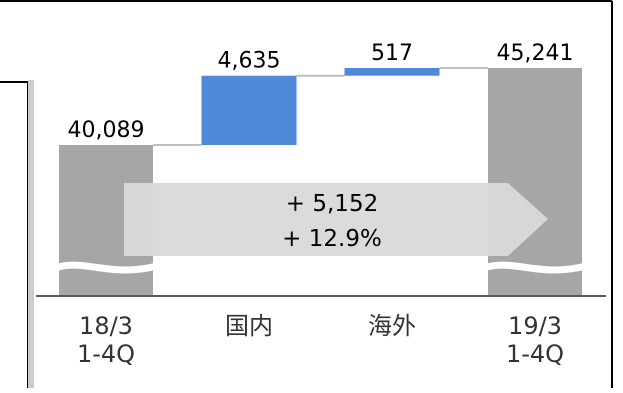  I want to click on category-label-3-1: 1-4Q, so click(535, 354).